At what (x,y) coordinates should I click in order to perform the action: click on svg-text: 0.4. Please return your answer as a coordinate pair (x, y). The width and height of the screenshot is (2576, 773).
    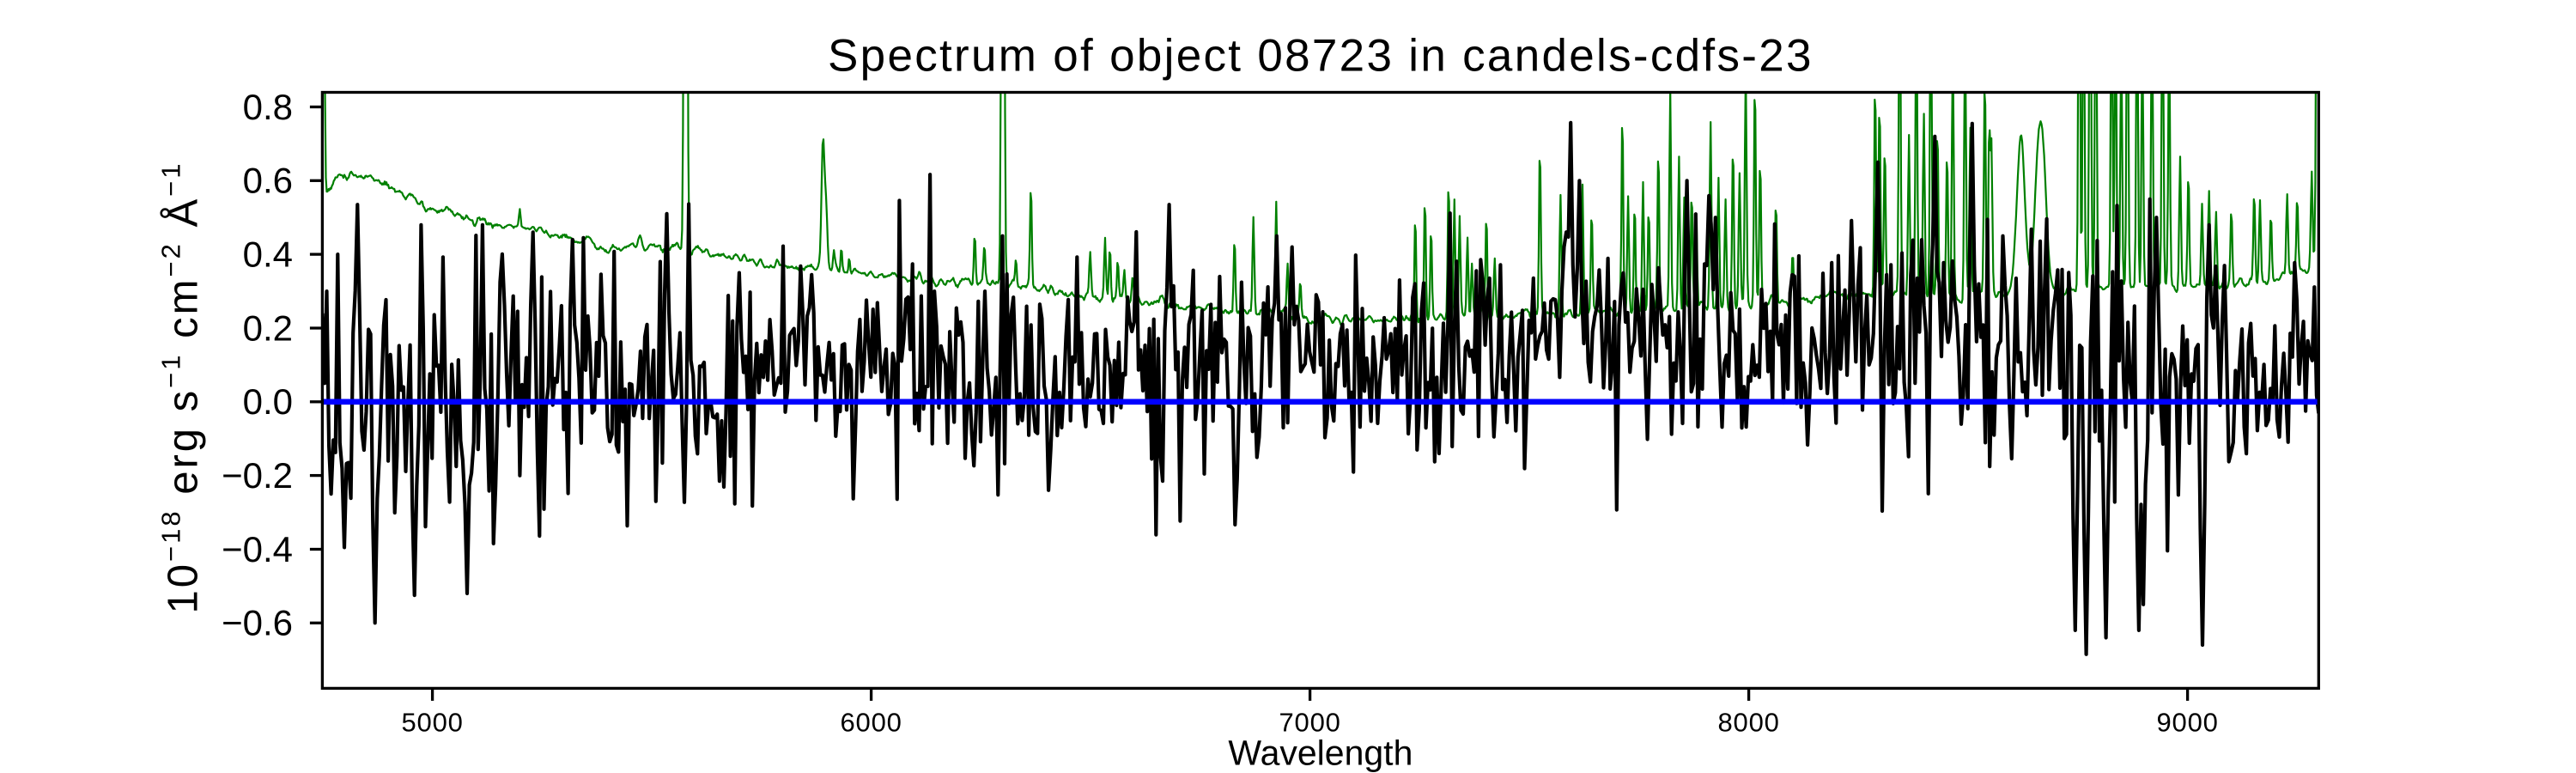
    Looking at the image, I should click on (268, 254).